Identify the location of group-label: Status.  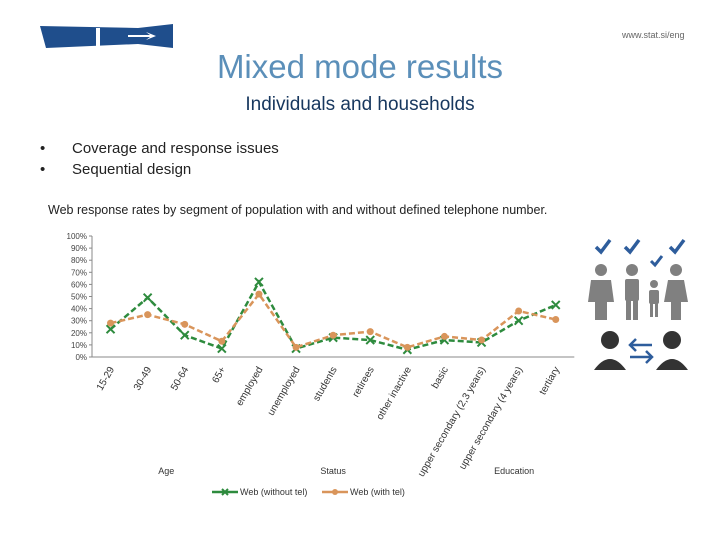
(333, 471).